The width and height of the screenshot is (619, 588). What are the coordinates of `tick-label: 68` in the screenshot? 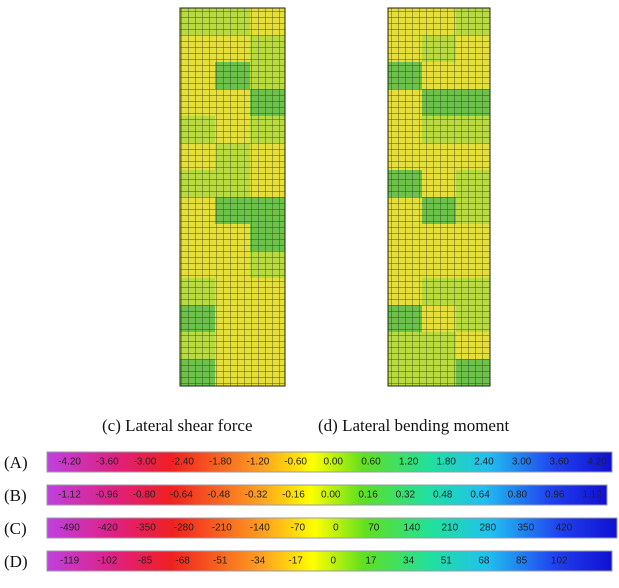 It's located at (484, 561).